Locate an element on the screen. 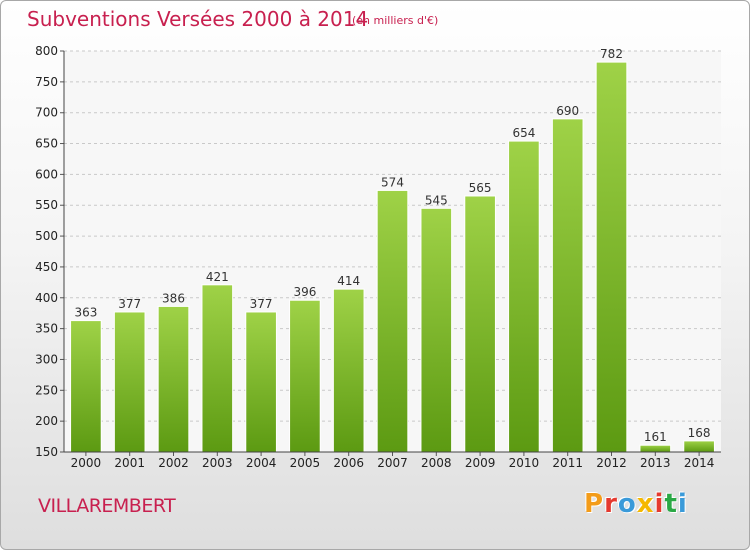 The image size is (750, 550). y-tick-label: 250 is located at coordinates (46, 390).